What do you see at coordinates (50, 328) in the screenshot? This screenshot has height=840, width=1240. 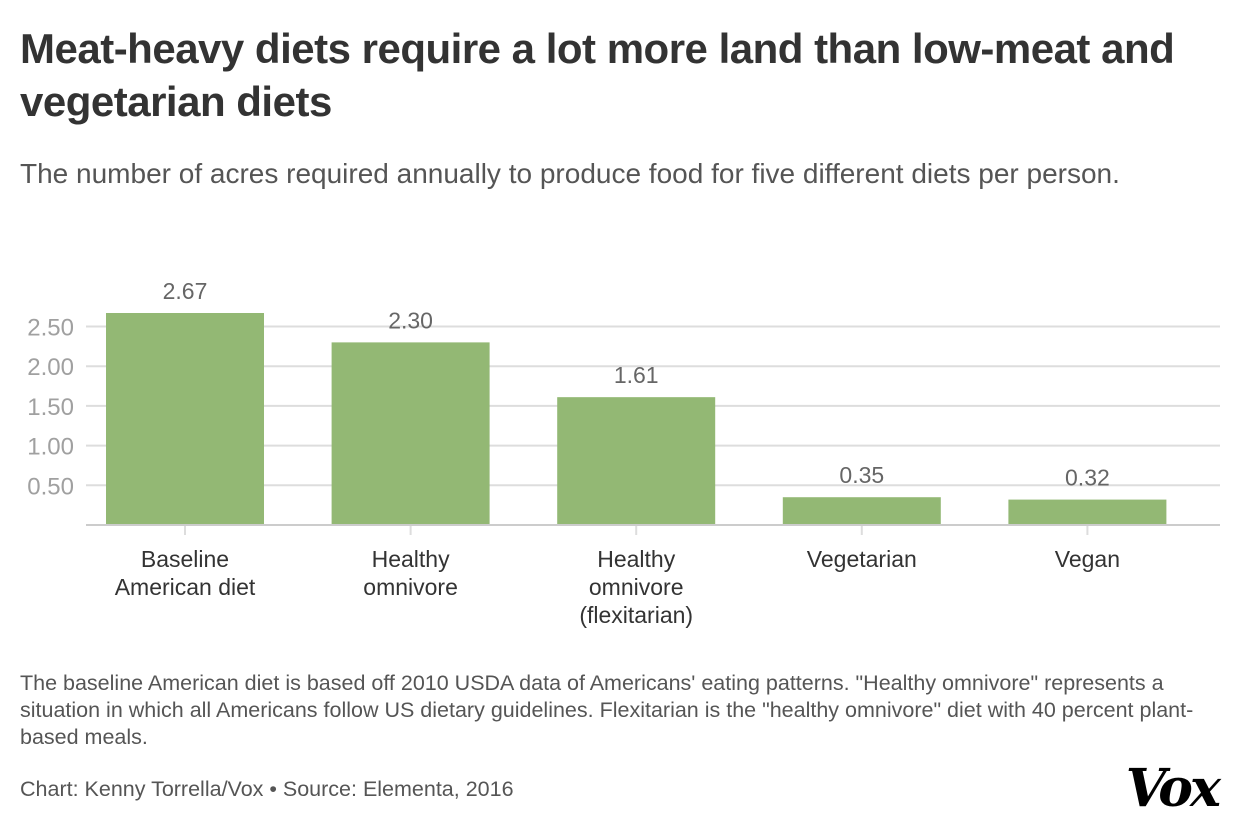 I see `y-tick-label: 2.50` at bounding box center [50, 328].